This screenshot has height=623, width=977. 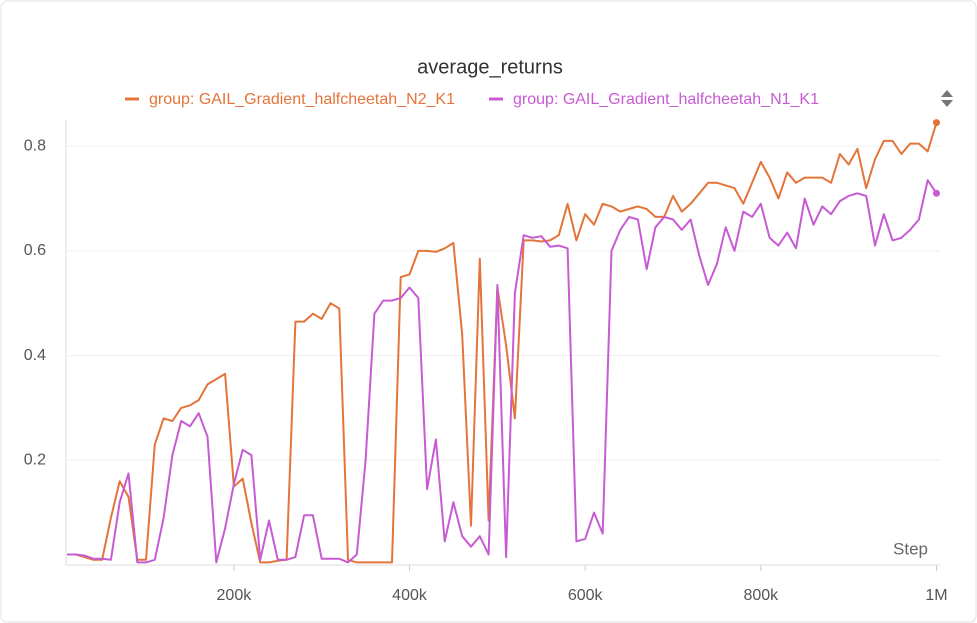 I want to click on x-tick-label: 200k, so click(x=235, y=595).